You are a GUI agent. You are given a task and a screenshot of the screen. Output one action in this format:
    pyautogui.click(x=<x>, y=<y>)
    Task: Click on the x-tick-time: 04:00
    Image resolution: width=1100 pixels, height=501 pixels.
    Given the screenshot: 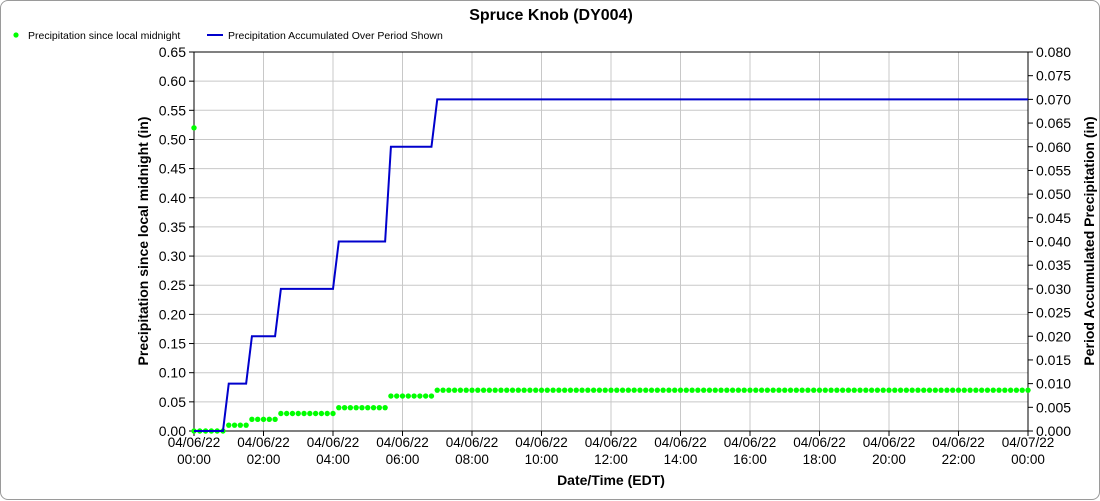 What is the action you would take?
    pyautogui.click(x=333, y=459)
    